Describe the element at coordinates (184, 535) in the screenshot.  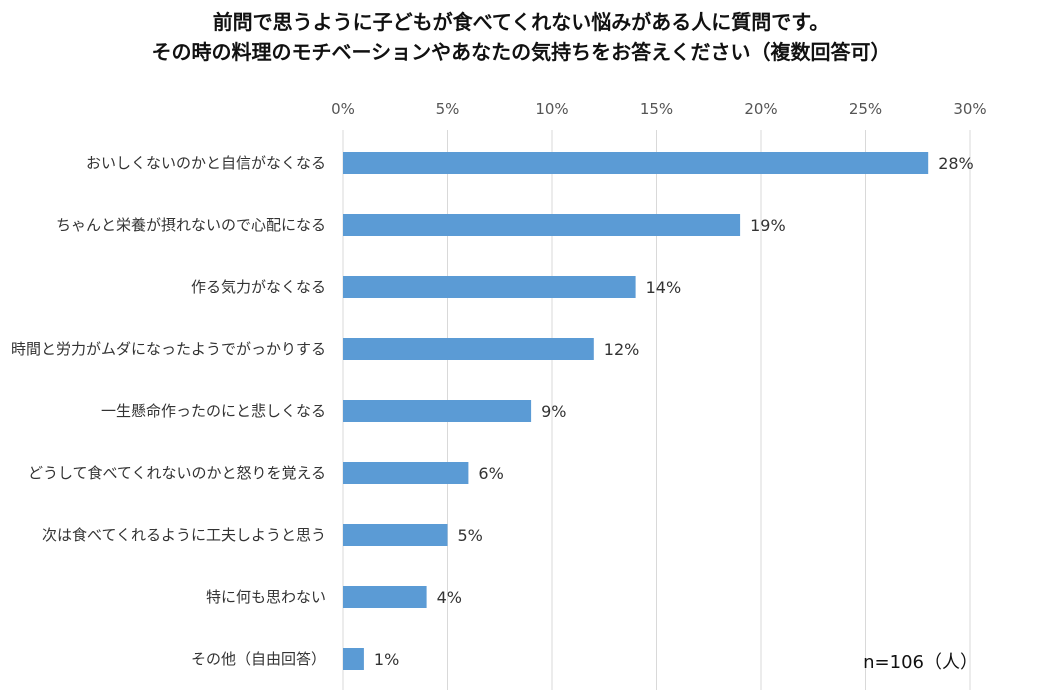
I see `category-label: 次は食べてくれるように工夫しようと思う` at that location.